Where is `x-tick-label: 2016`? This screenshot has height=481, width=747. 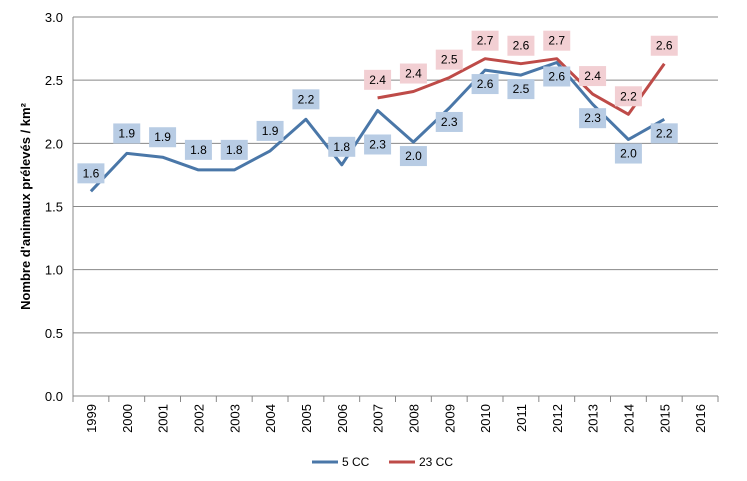 x-tick-label: 2016 is located at coordinates (700, 418).